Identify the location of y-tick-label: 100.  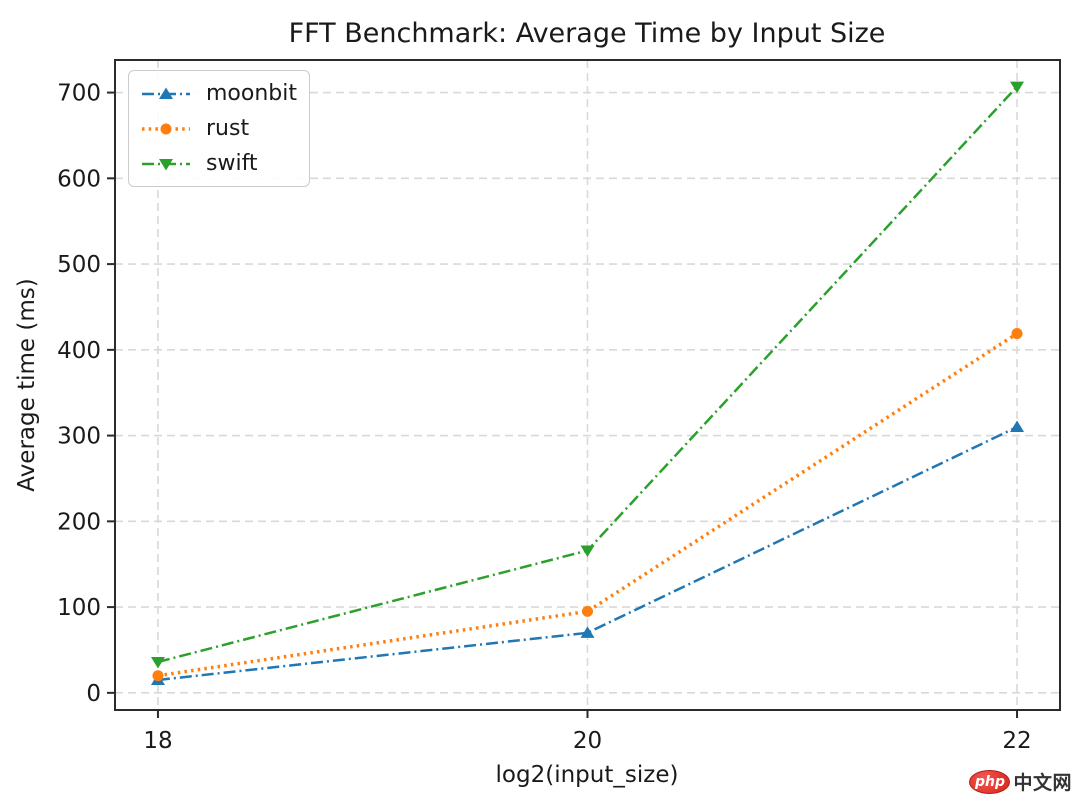
(79, 608).